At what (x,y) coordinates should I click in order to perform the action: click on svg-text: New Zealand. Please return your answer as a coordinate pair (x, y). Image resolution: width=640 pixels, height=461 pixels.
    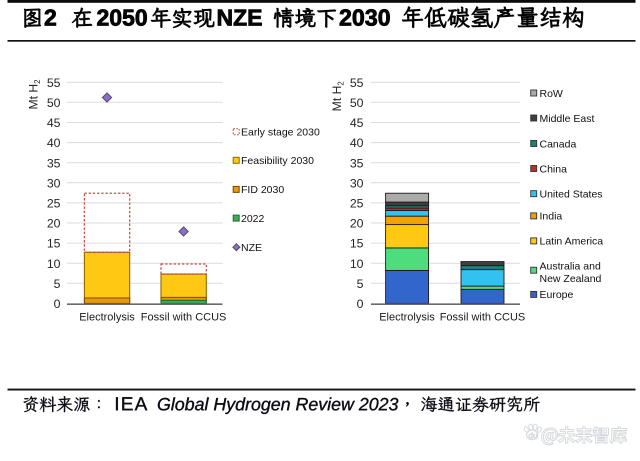
    Looking at the image, I should click on (571, 279).